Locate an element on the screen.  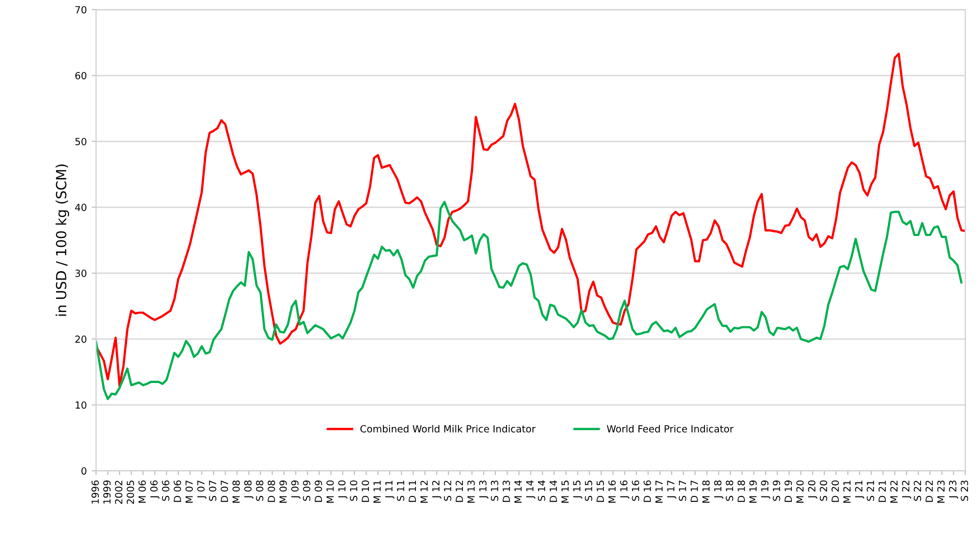
y-tick-label: 30 is located at coordinates (80, 273).